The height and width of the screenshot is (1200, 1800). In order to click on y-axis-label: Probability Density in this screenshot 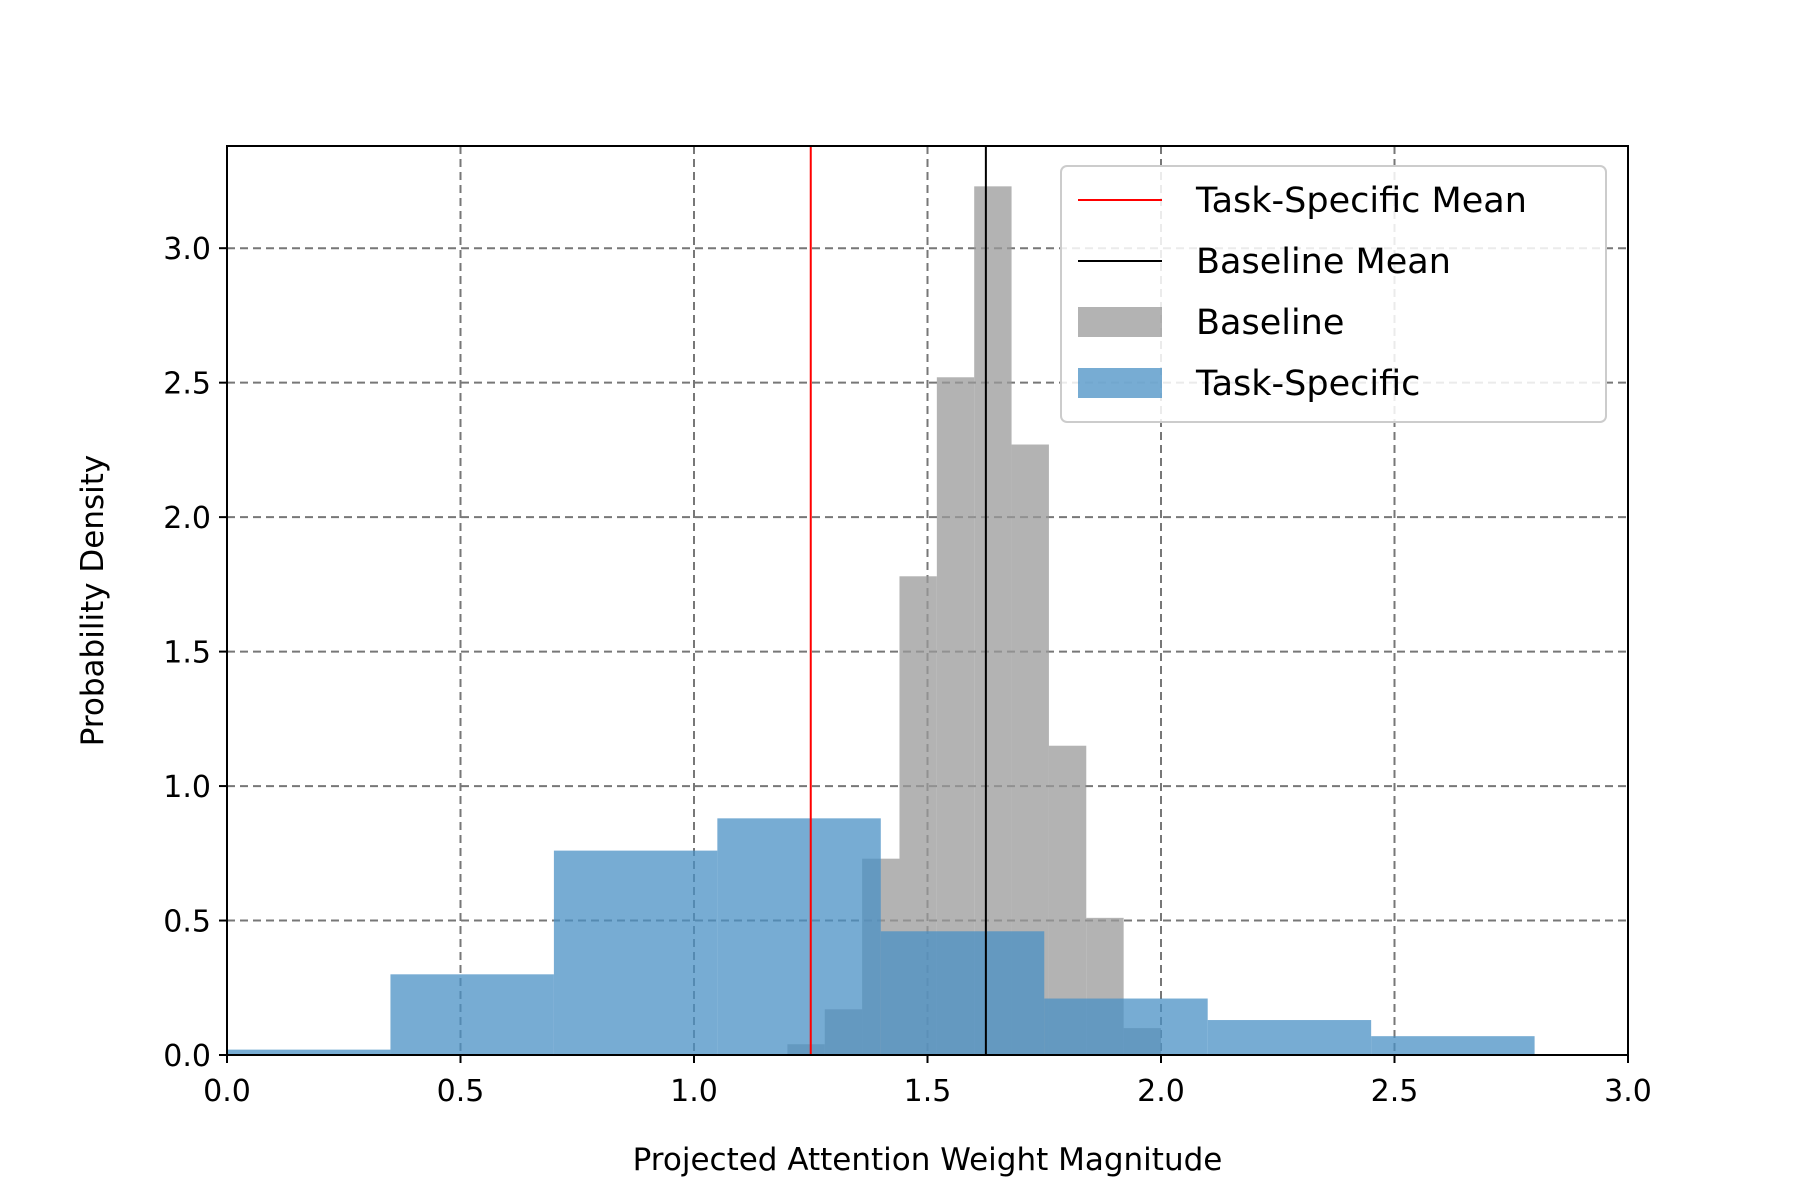, I will do `click(93, 601)`.